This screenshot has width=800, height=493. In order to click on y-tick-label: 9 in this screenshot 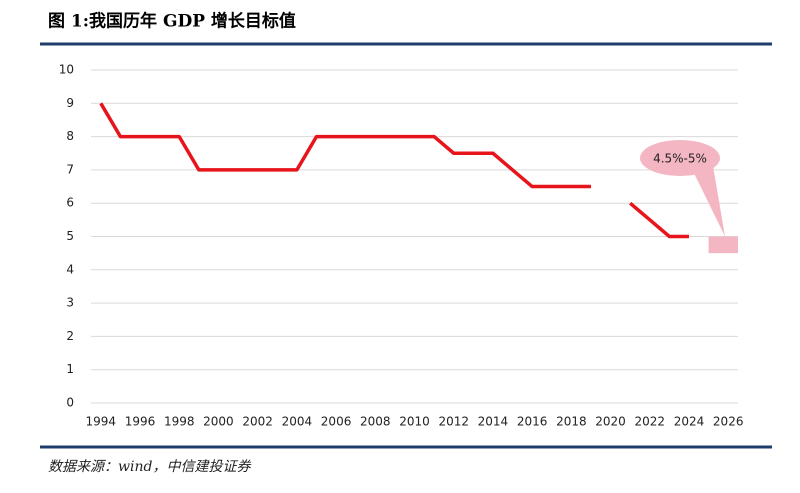, I will do `click(70, 103)`.